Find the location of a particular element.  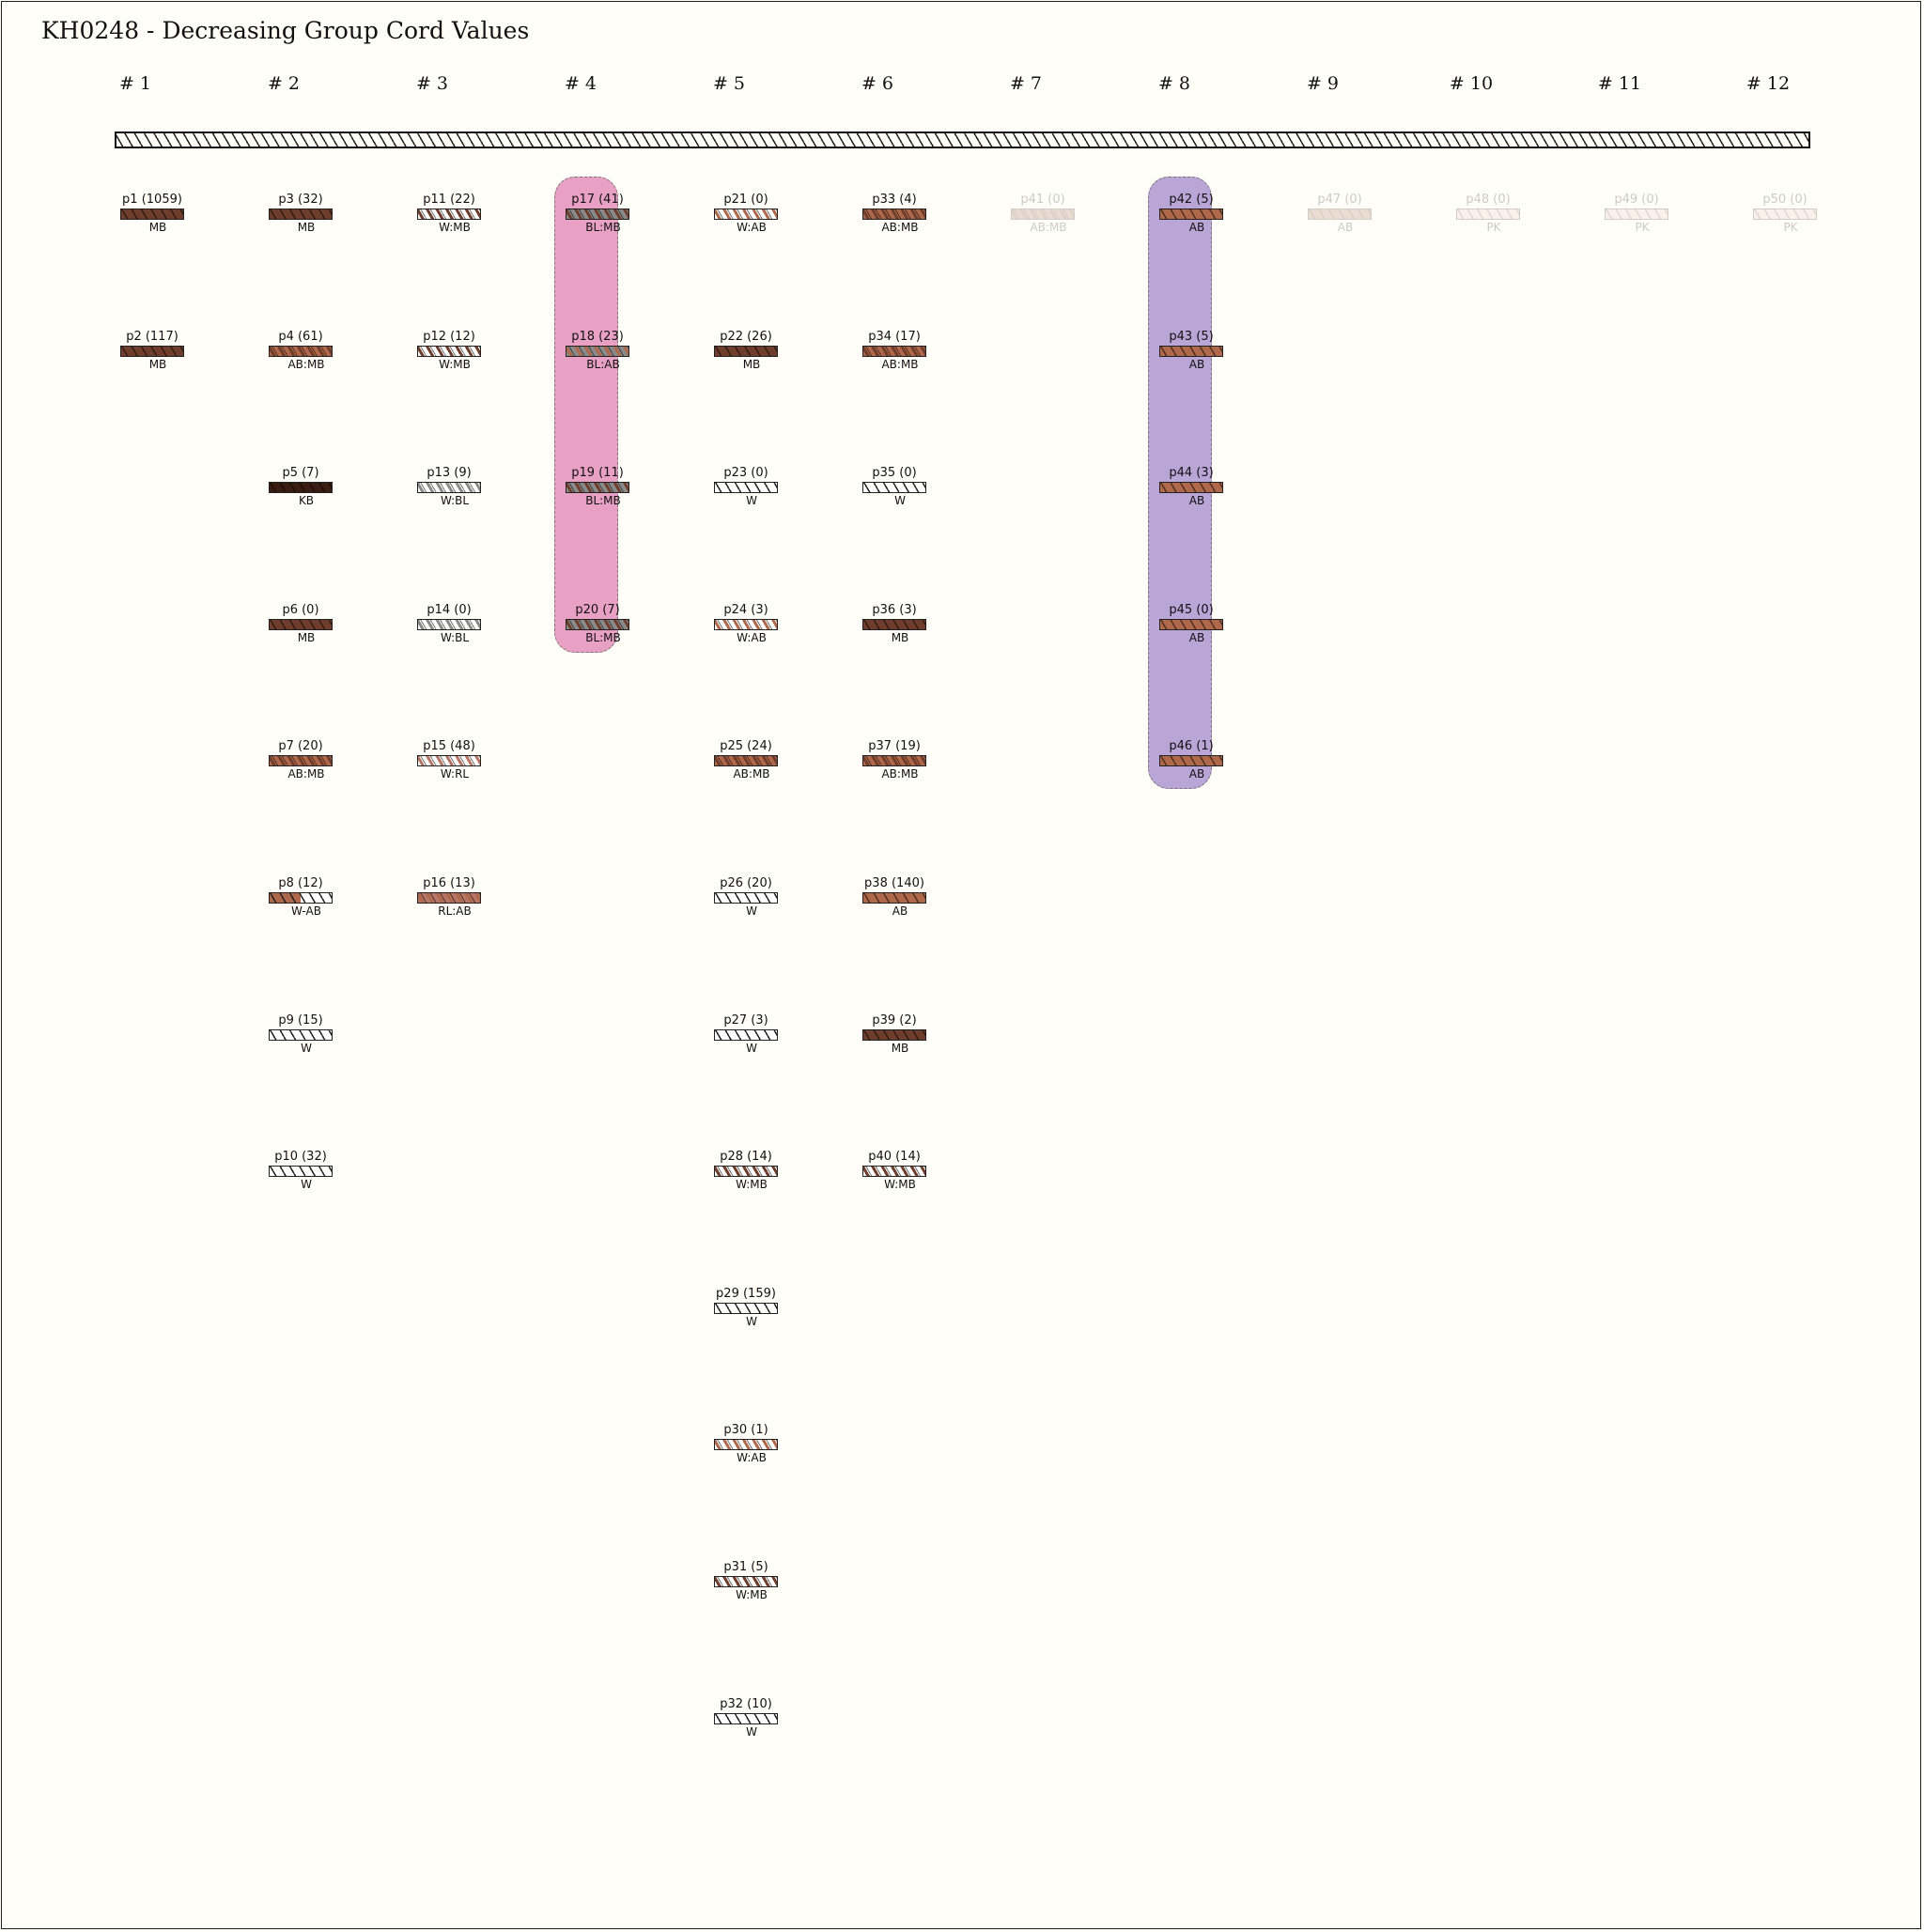

cord-label: p40 (14) is located at coordinates (895, 1157).